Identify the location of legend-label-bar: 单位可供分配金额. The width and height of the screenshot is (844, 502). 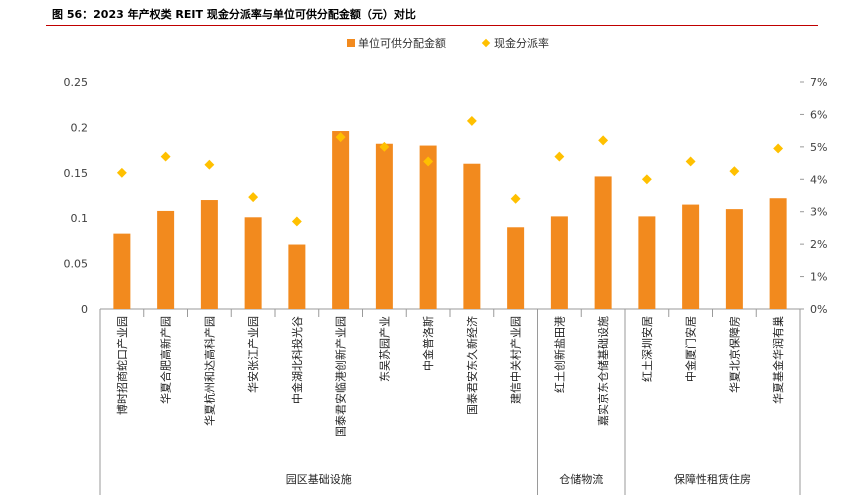
(402, 43).